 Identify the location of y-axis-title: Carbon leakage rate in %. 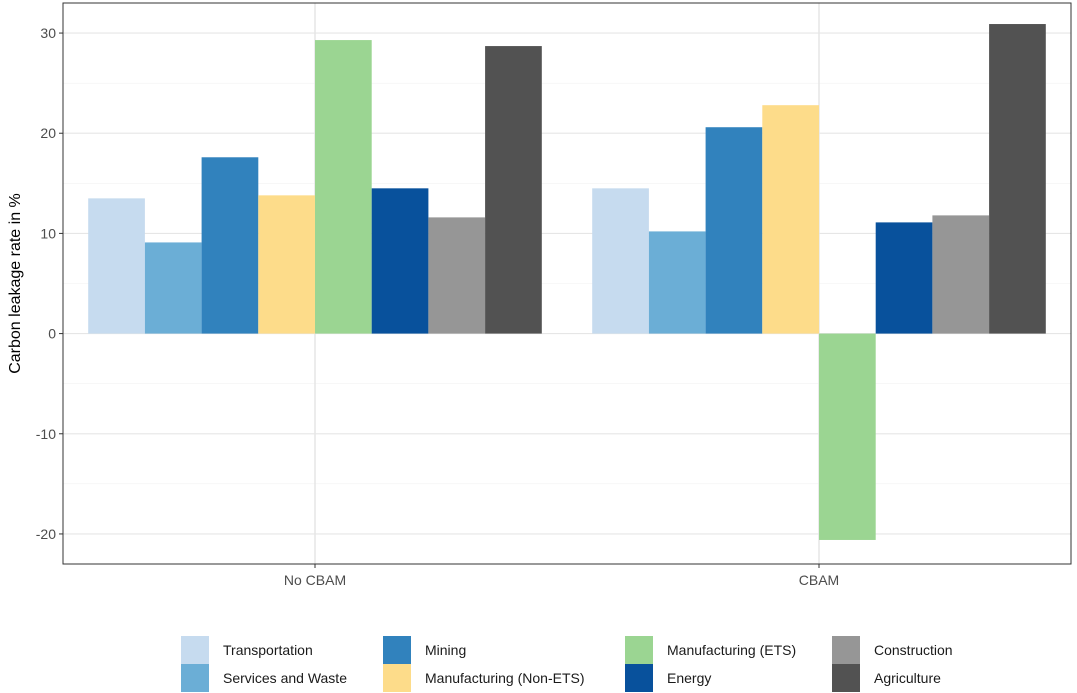
(15, 283).